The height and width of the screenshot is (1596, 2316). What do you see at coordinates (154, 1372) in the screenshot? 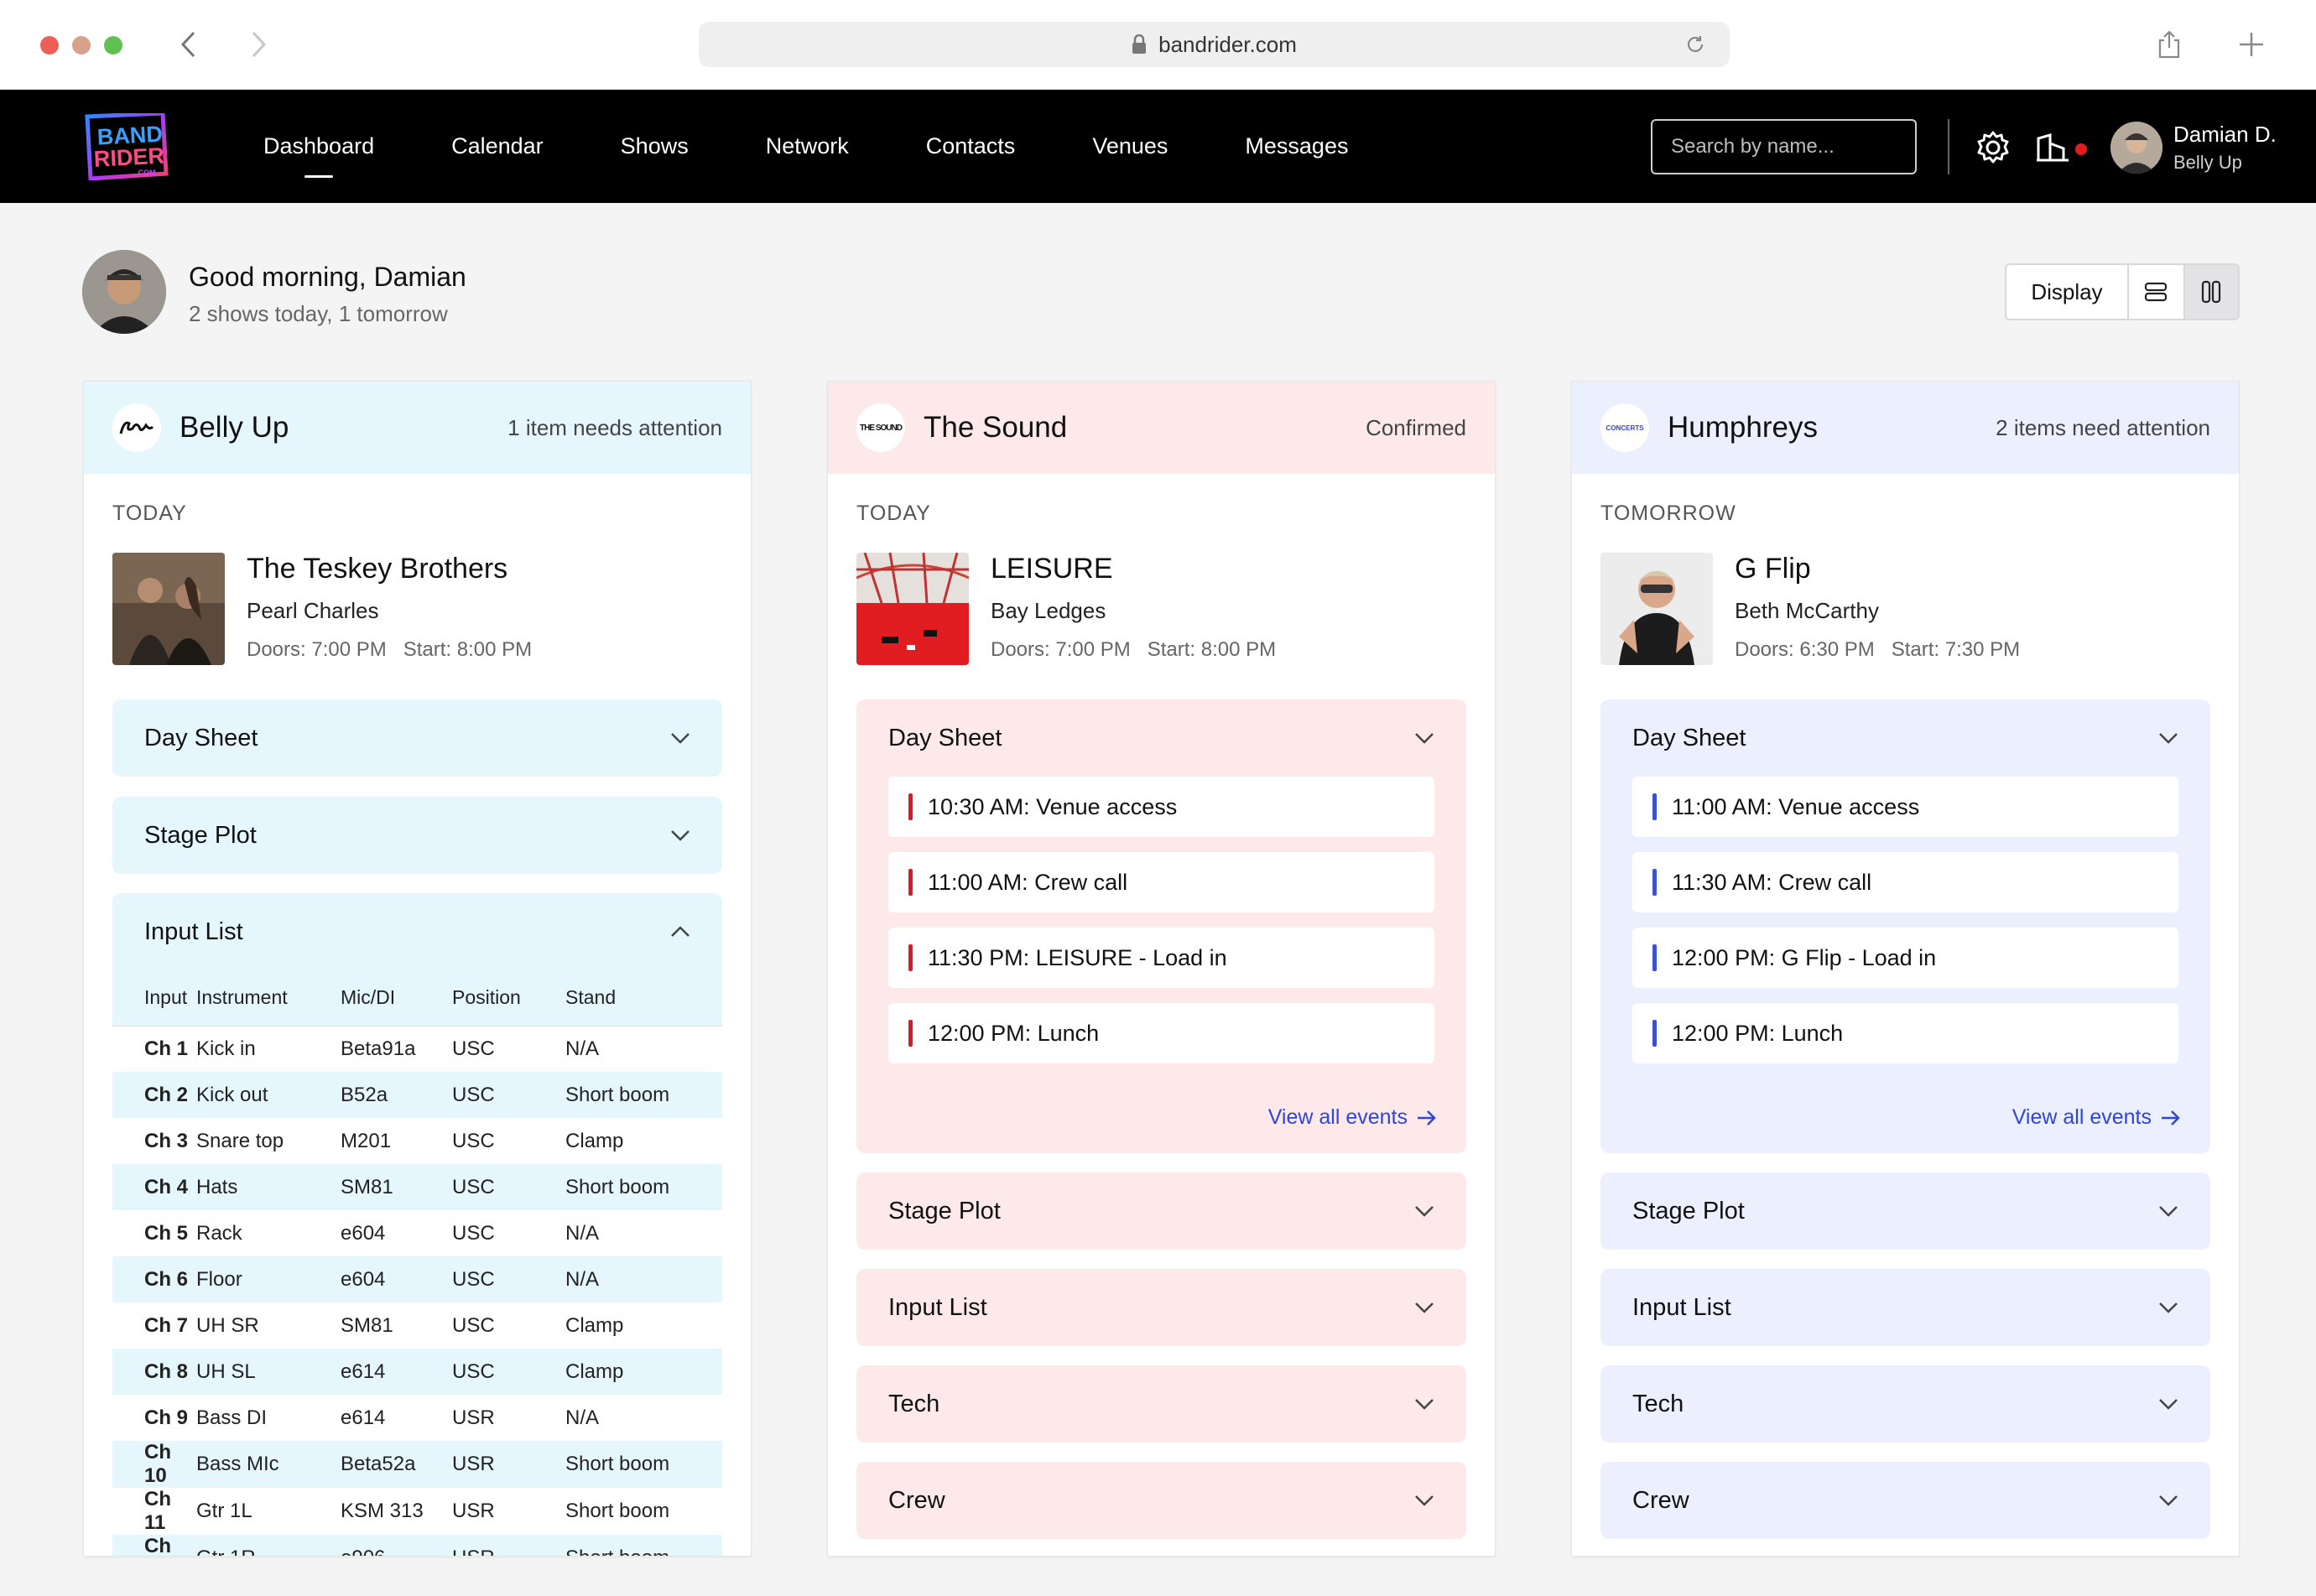
I see `table-cell: Ch 8` at bounding box center [154, 1372].